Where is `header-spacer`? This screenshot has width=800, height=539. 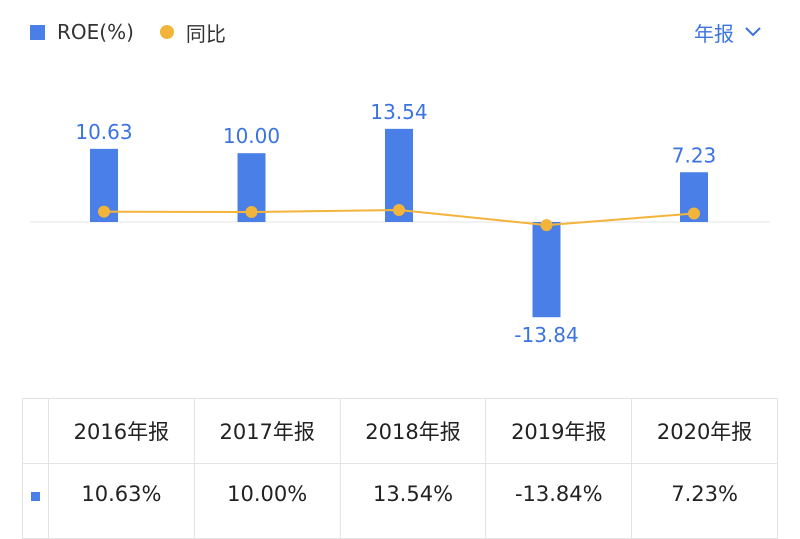 header-spacer is located at coordinates (35, 431).